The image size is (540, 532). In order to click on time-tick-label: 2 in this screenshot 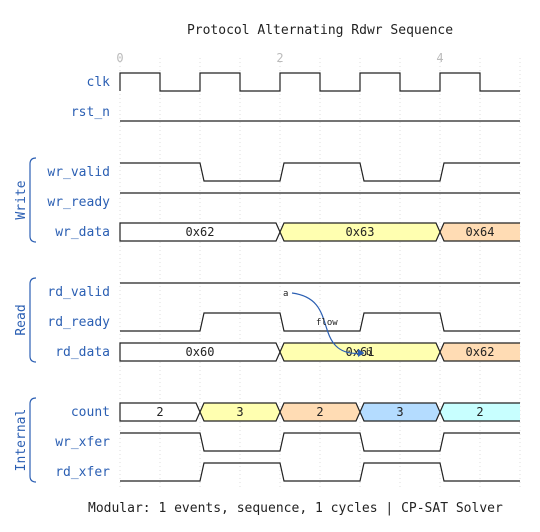, I will do `click(279, 58)`.